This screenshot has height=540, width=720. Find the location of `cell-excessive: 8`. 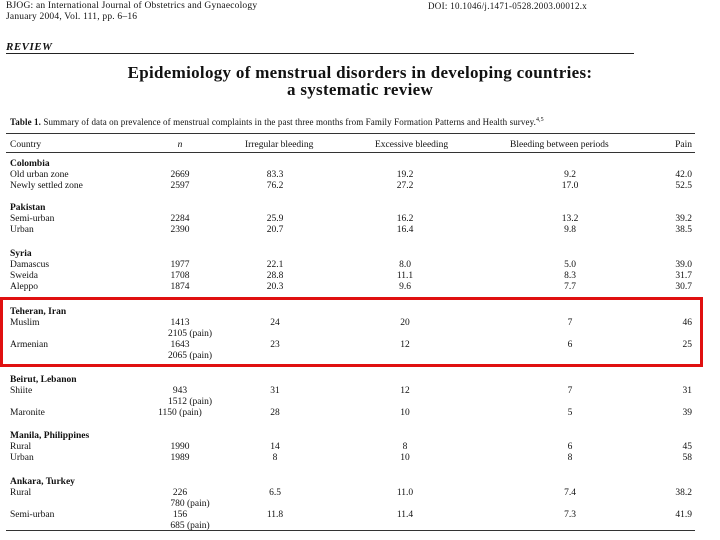

cell-excessive: 8 is located at coordinates (405, 447).